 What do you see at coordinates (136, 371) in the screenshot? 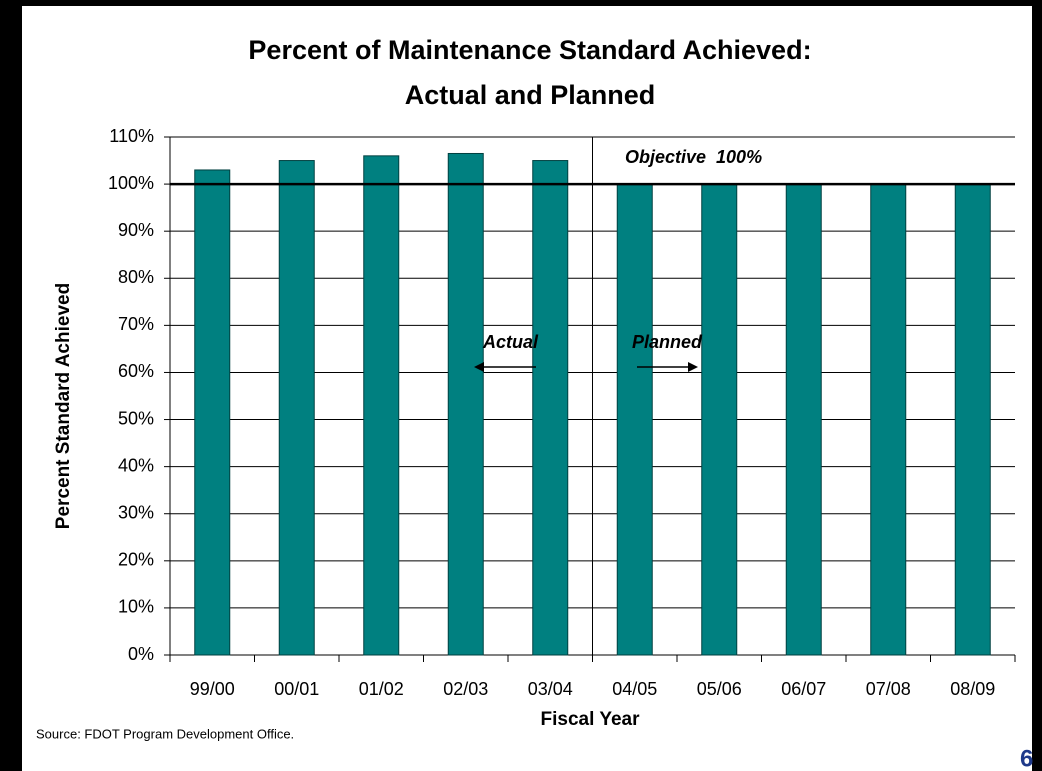
I see `y-tick-label: 60%` at bounding box center [136, 371].